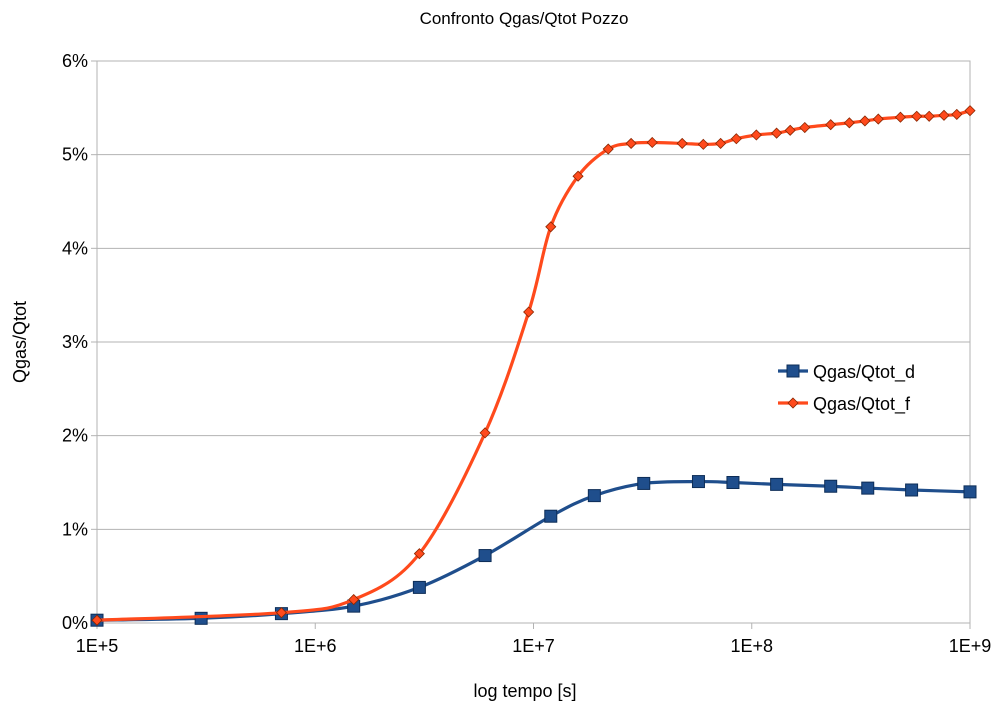 This screenshot has width=1002, height=705. What do you see at coordinates (75, 342) in the screenshot?
I see `y-tick-label: 3%` at bounding box center [75, 342].